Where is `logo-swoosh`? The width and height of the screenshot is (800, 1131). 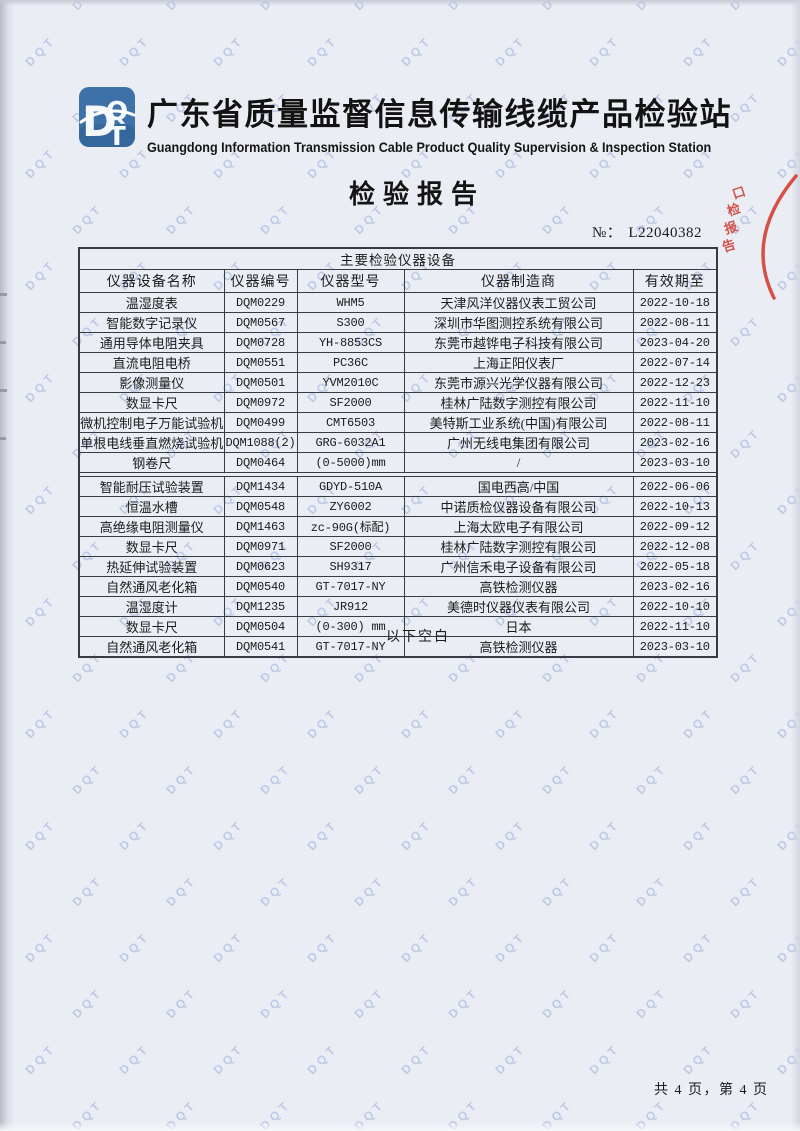 logo-swoosh is located at coordinates (107, 116).